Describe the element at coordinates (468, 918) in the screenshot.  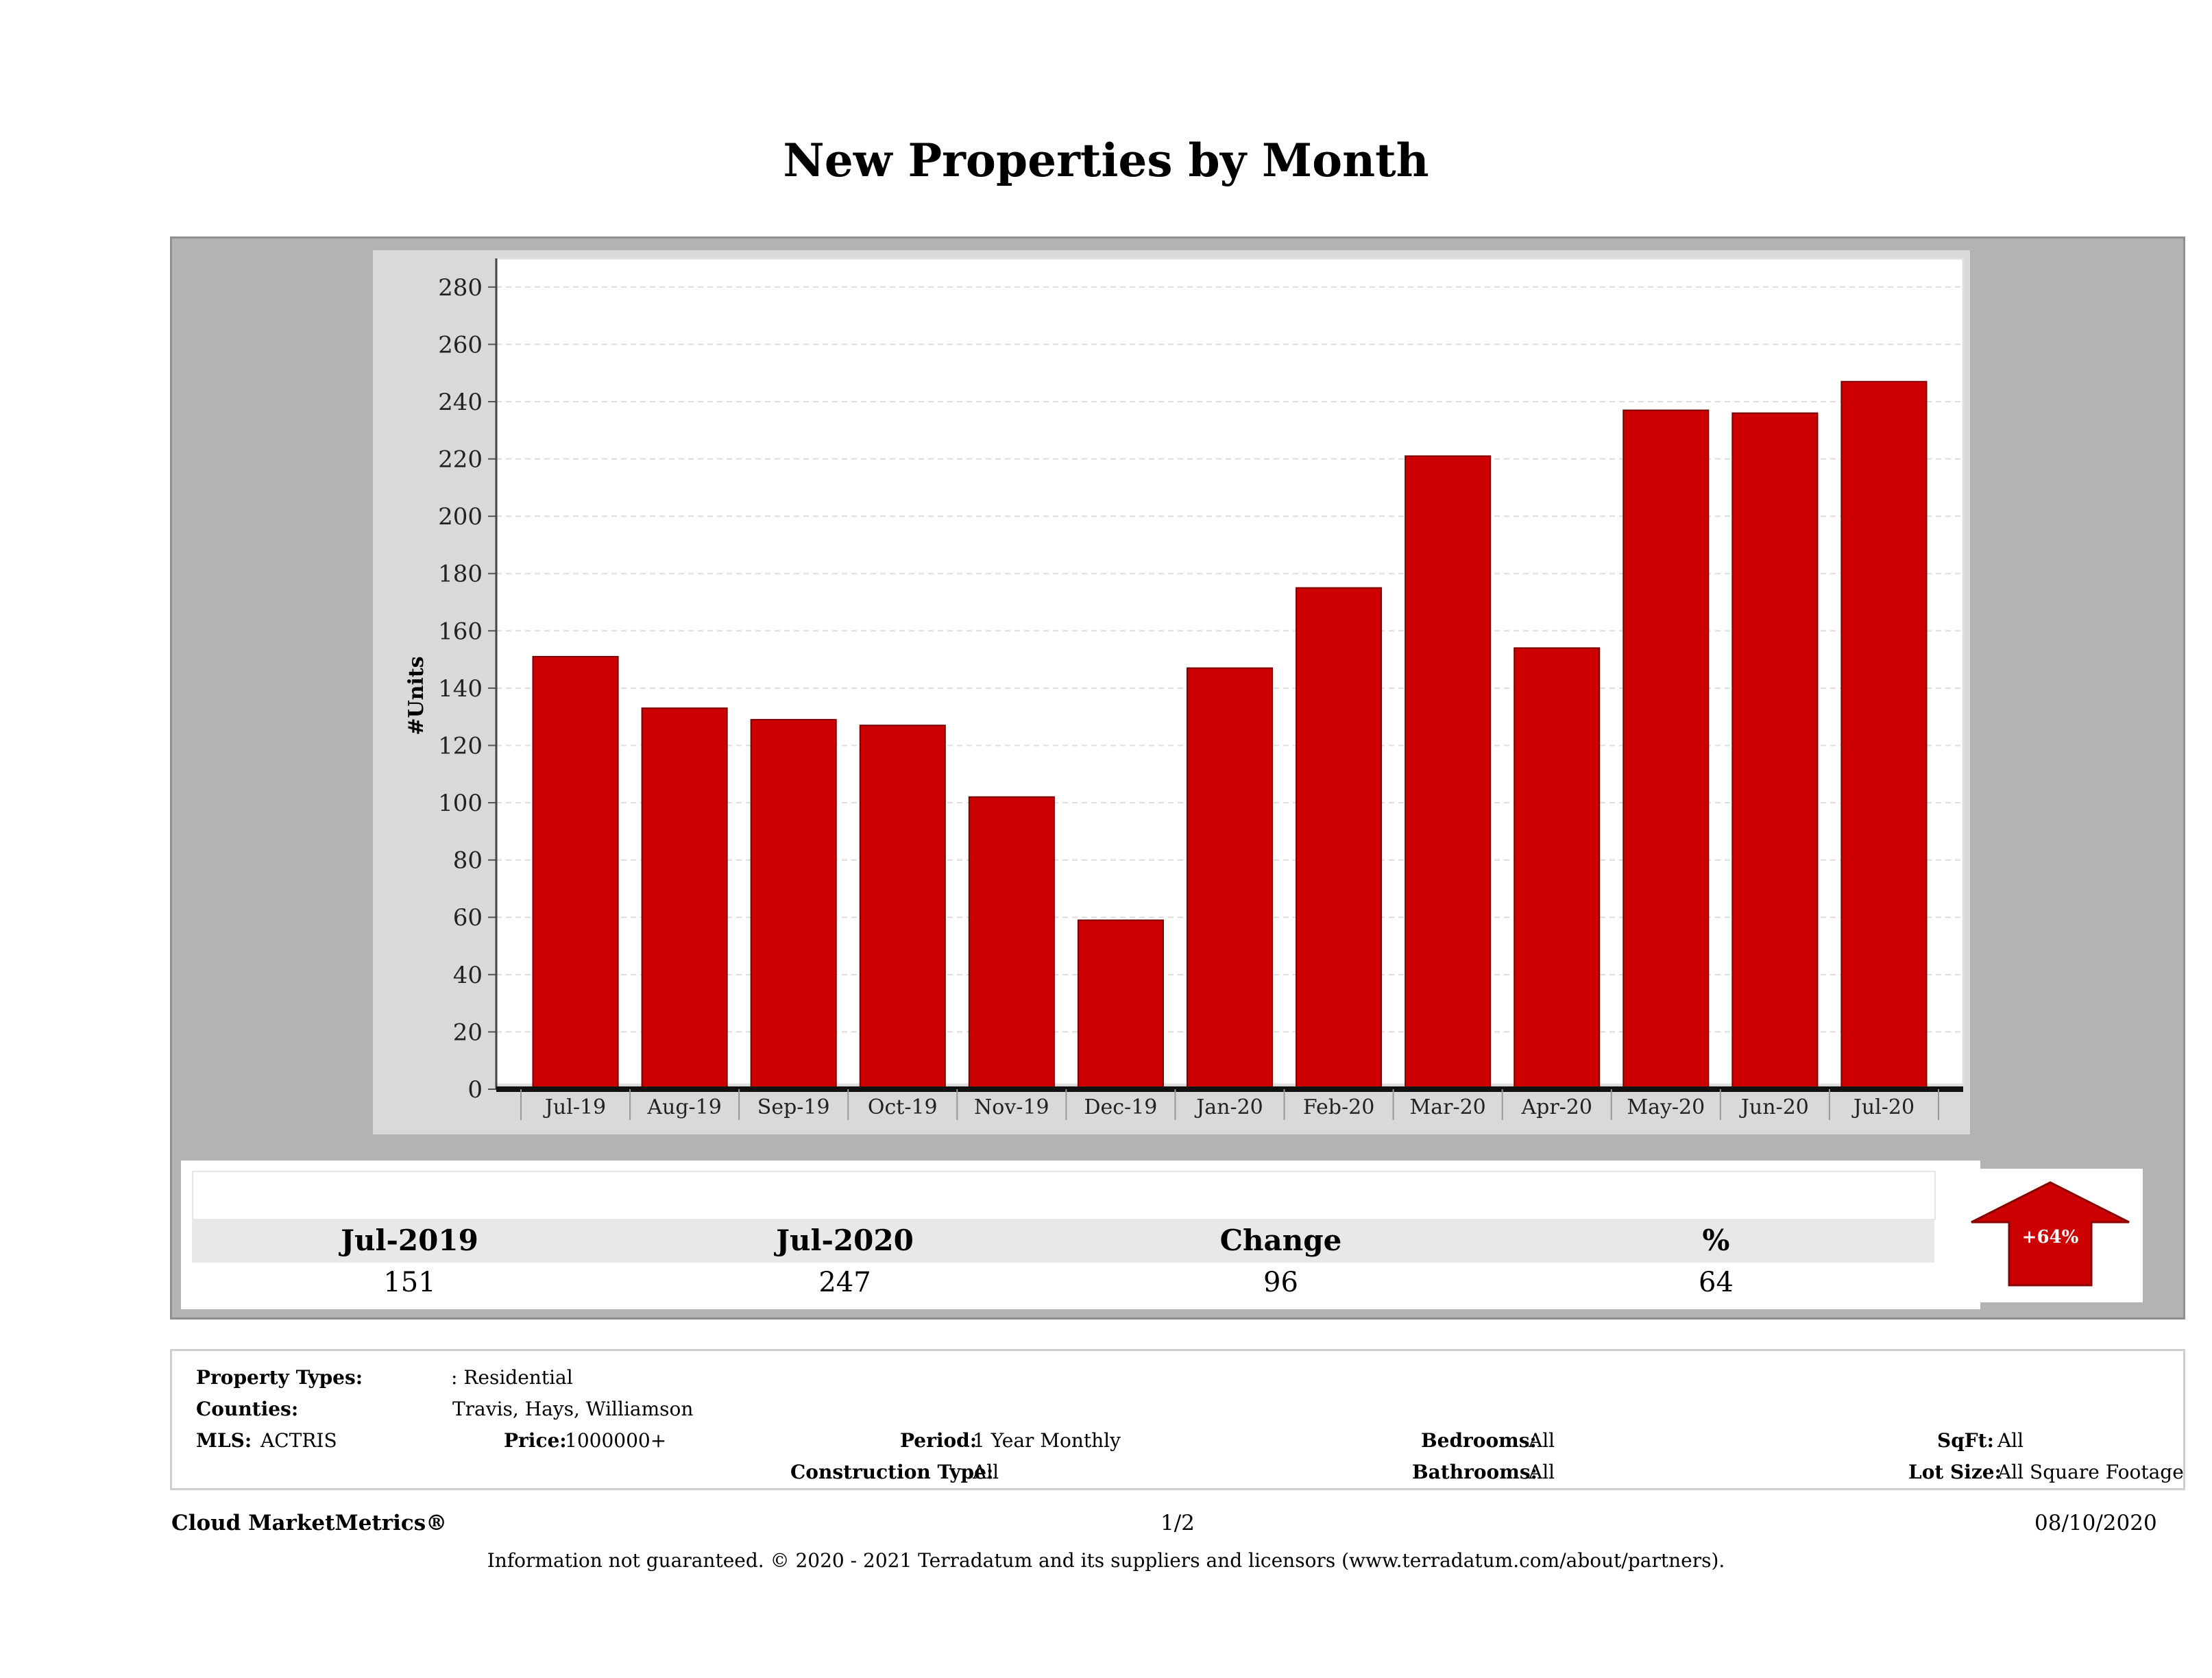
I see `y-tick-label: 60` at that location.